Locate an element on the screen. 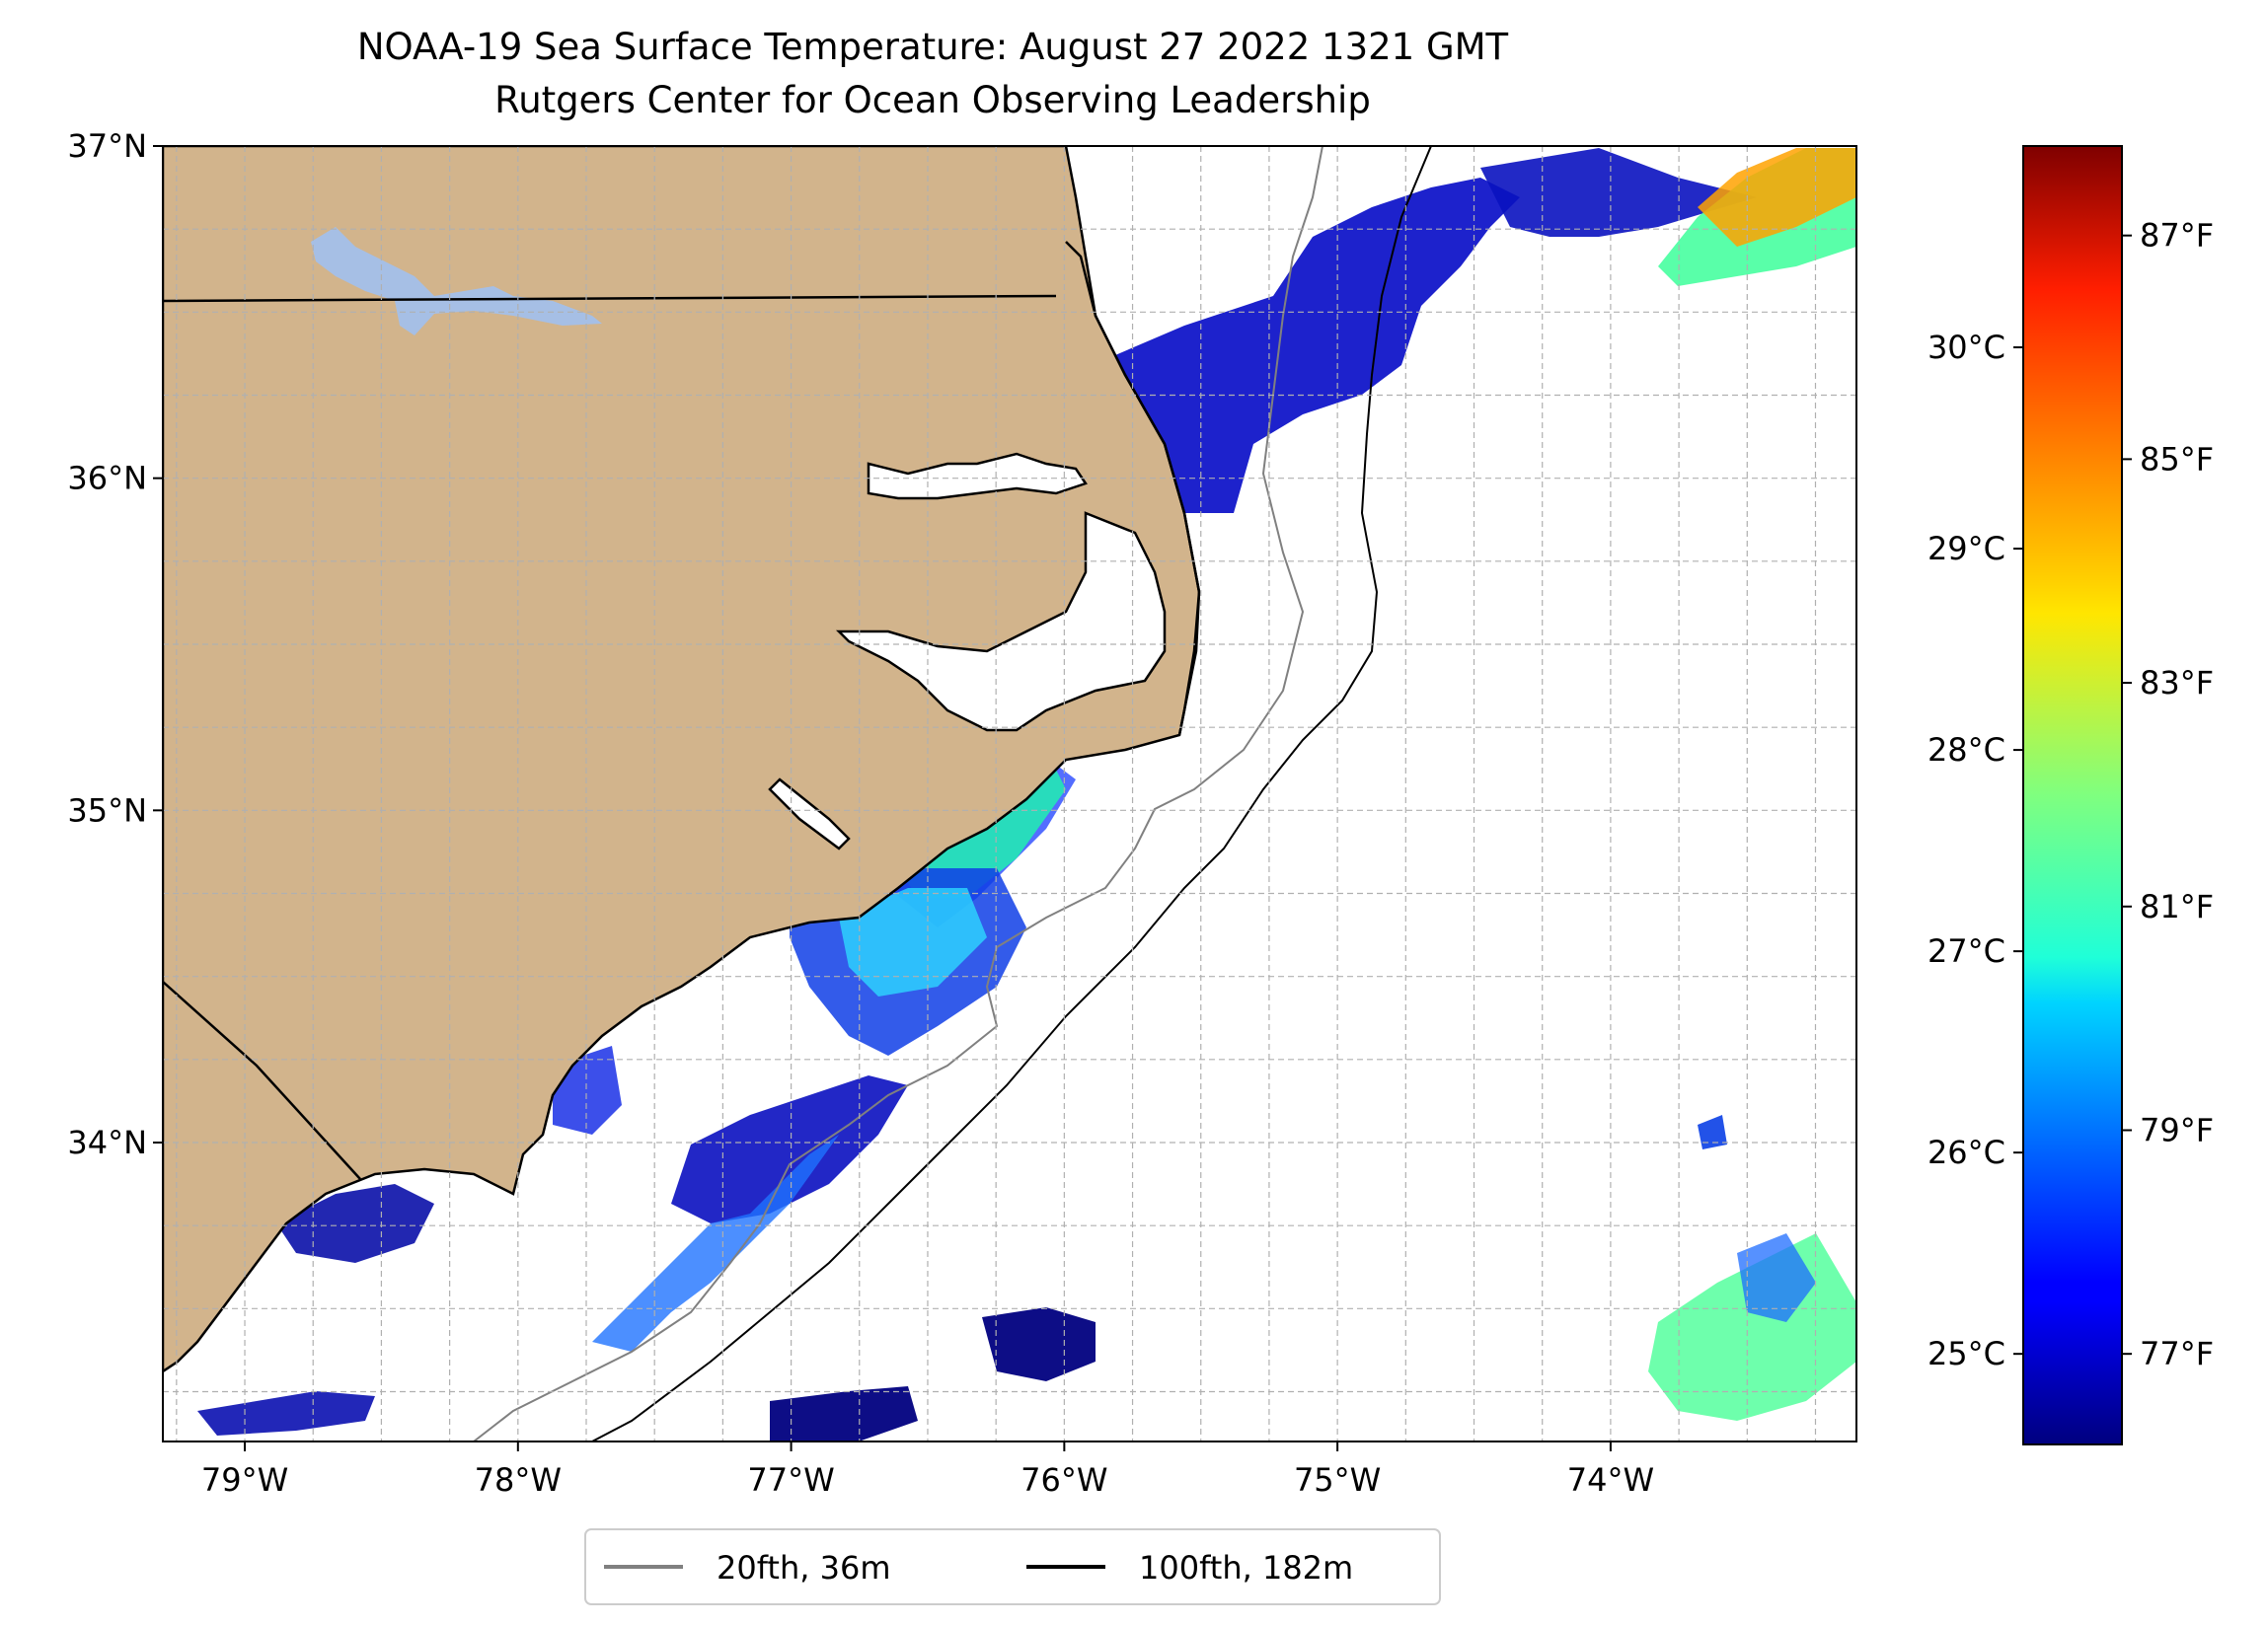 This screenshot has width=2268, height=1626. lon-tick-label: 76°W is located at coordinates (1064, 1480).